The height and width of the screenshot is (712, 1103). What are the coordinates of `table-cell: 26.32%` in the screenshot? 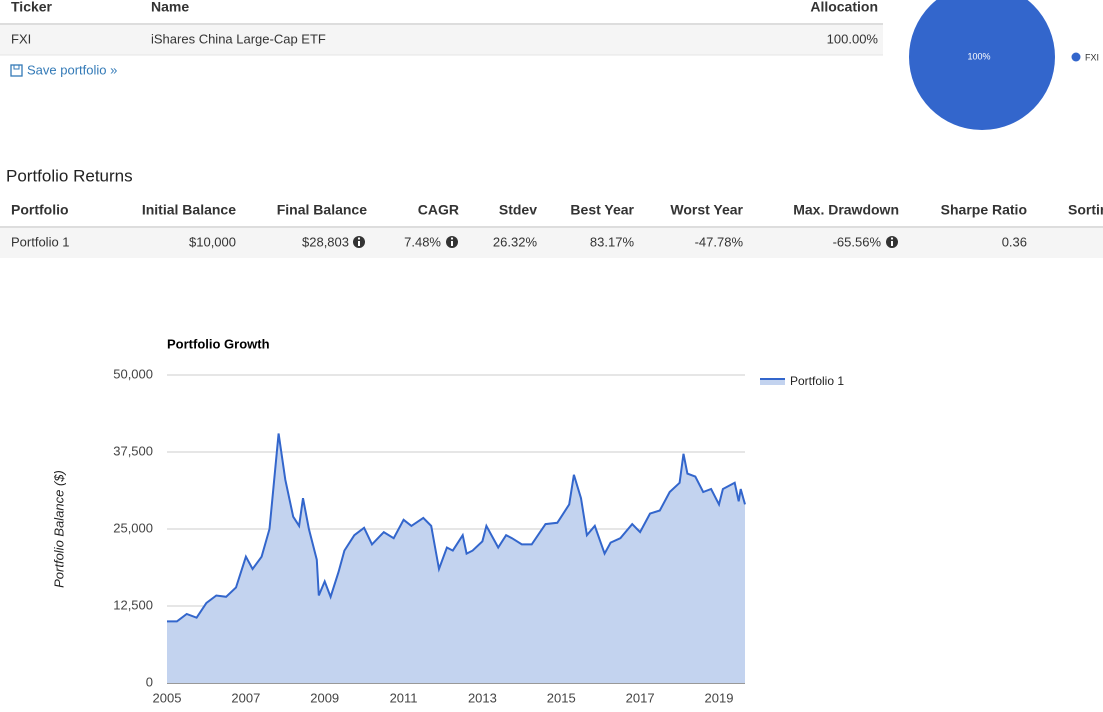 It's located at (515, 241).